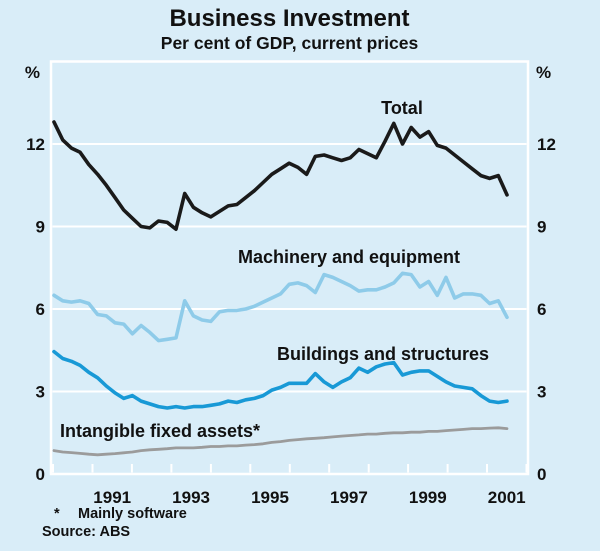 This screenshot has width=600, height=551. Describe the element at coordinates (86, 532) in the screenshot. I see `source-text: Source: ABS` at that location.